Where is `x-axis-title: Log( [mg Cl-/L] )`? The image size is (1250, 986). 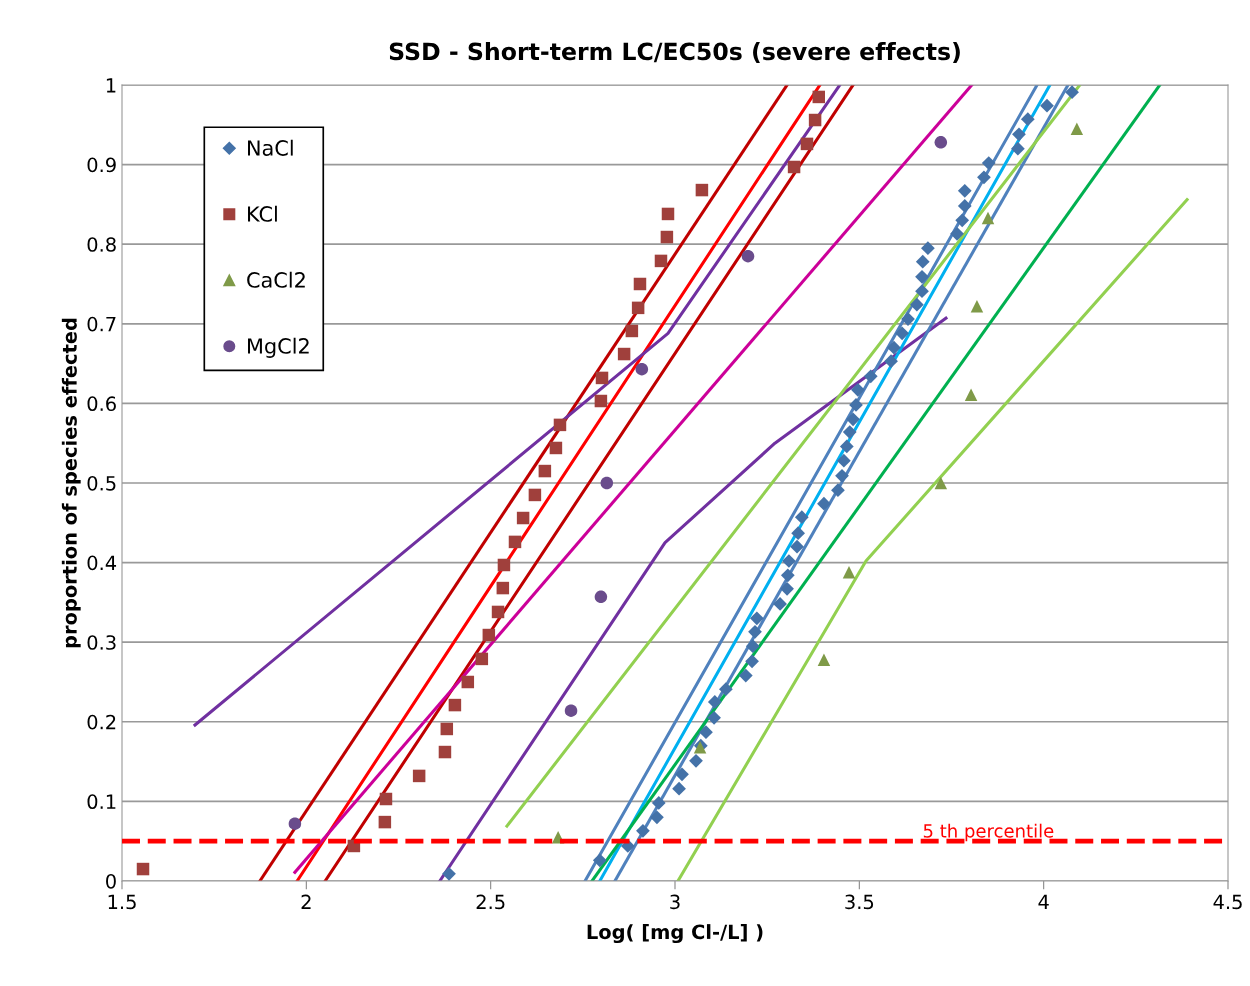
x-axis-title: Log( [mg Cl-/L] ) is located at coordinates (675, 934).